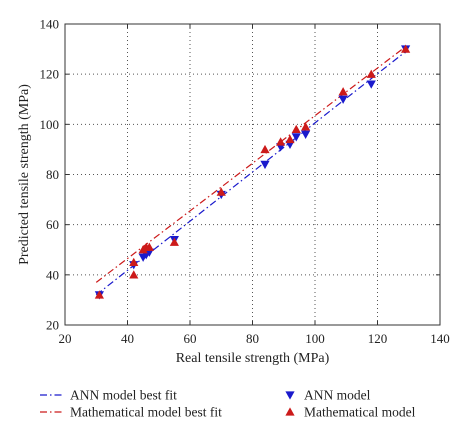 The image size is (474, 440). What do you see at coordinates (50, 24) in the screenshot?
I see `y-tick-label: 140` at bounding box center [50, 24].